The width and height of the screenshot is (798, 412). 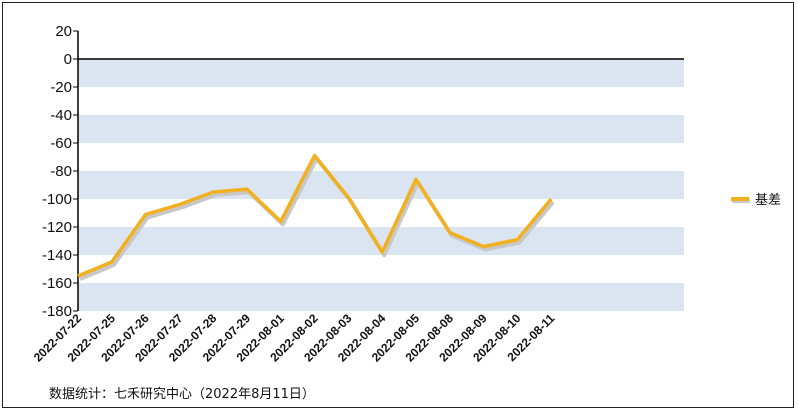 I want to click on legend: 基差, so click(x=756, y=198).